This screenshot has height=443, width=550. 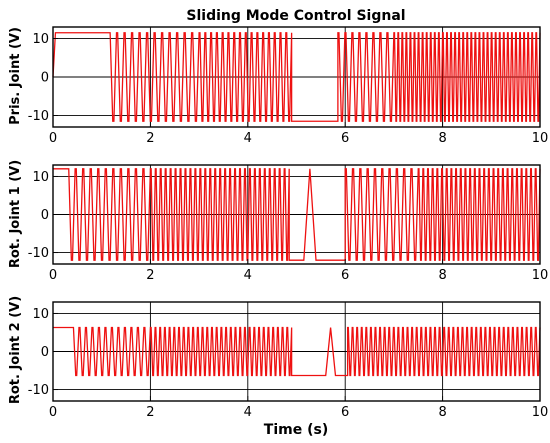 What do you see at coordinates (15, 214) in the screenshot?
I see `y-axis-label: Rot. Joint 1 (V)` at bounding box center [15, 214].